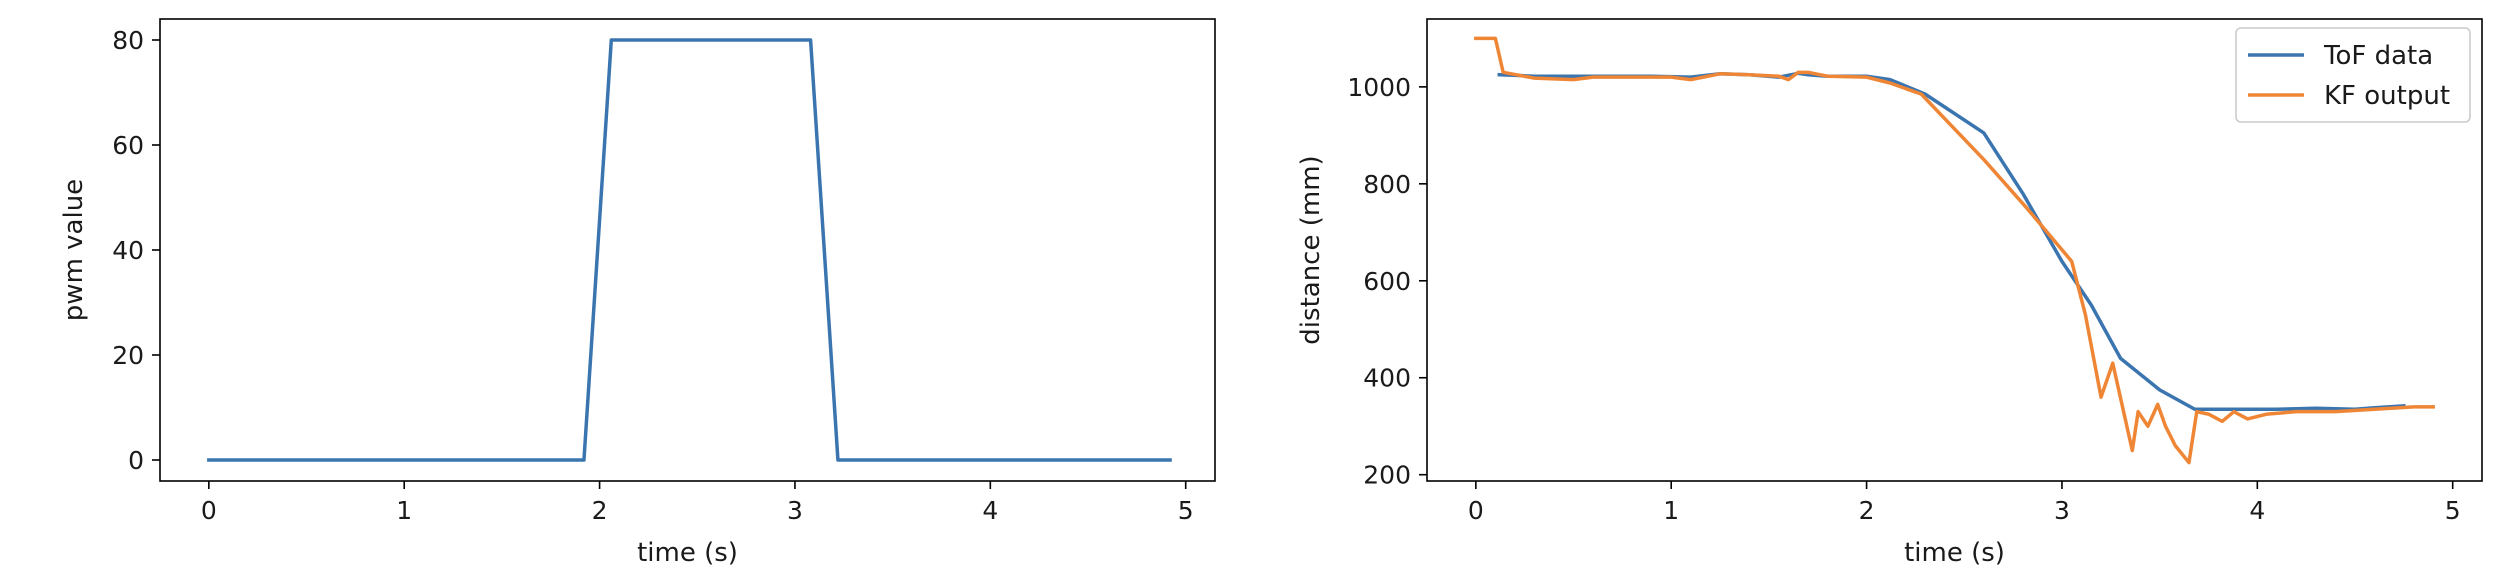  What do you see at coordinates (990, 510) in the screenshot?
I see `pwm-chart-x-tick-label: 4` at bounding box center [990, 510].